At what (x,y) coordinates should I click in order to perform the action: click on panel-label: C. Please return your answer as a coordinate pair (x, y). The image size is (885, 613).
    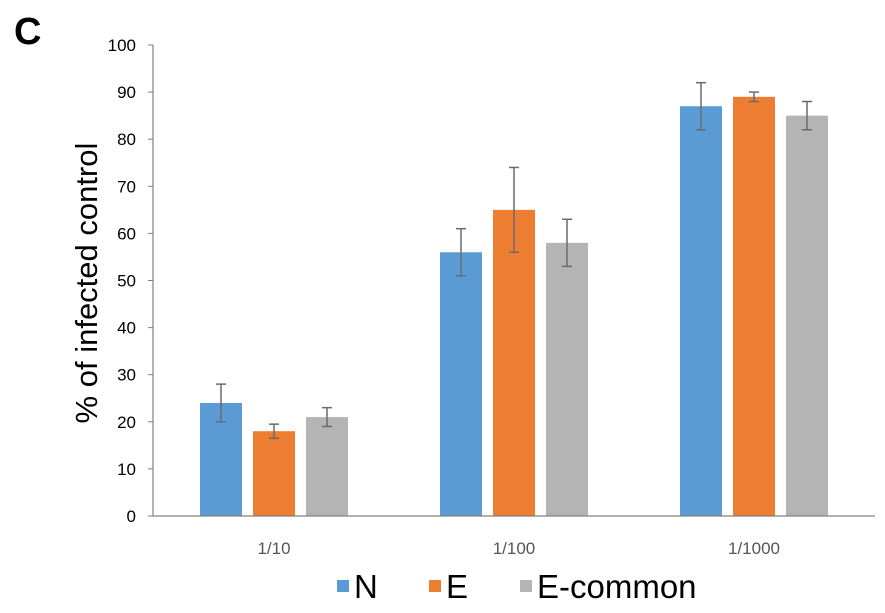
    Looking at the image, I should click on (27, 32).